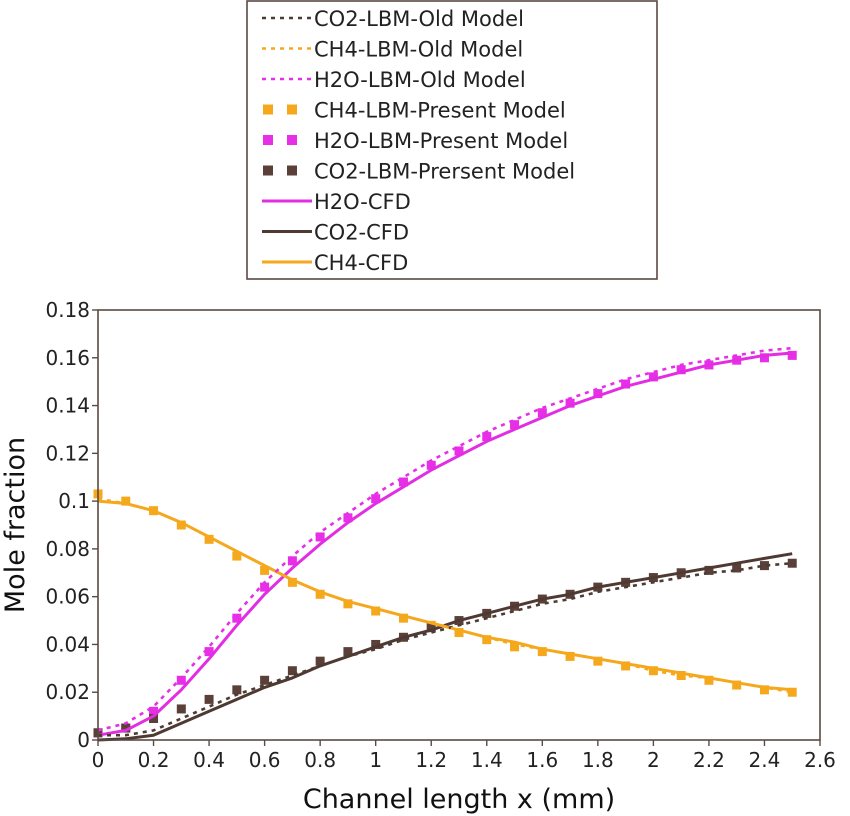 This screenshot has width=850, height=816. I want to click on y-tick-label: 0.12, so click(67, 453).